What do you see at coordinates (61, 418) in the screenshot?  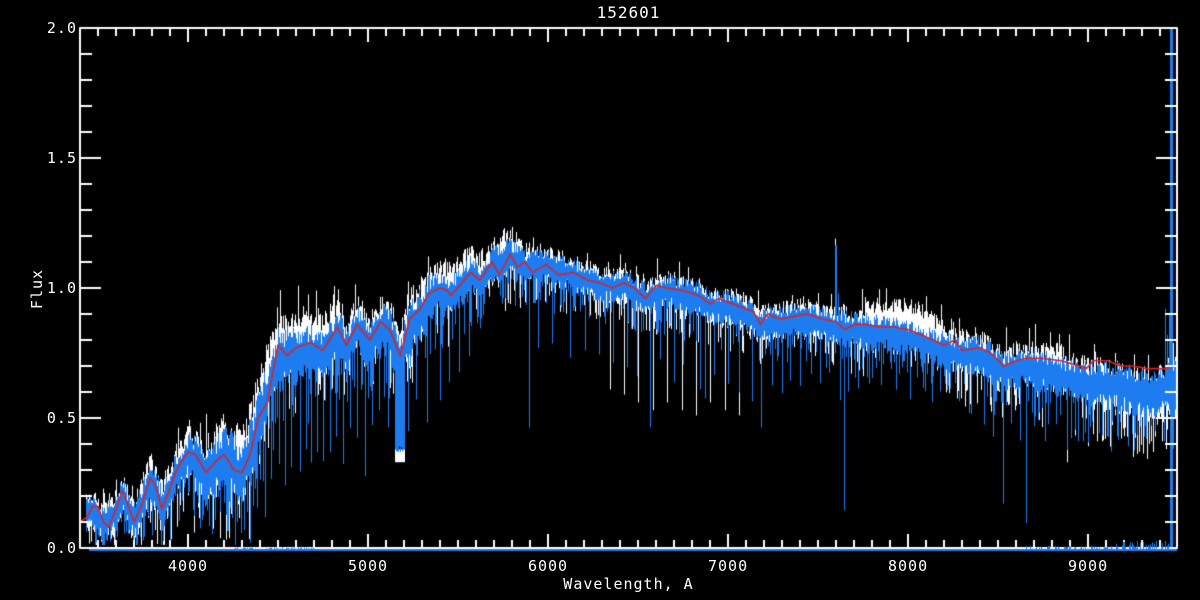 I see `y-tick-label-0.5: 0.5` at bounding box center [61, 418].